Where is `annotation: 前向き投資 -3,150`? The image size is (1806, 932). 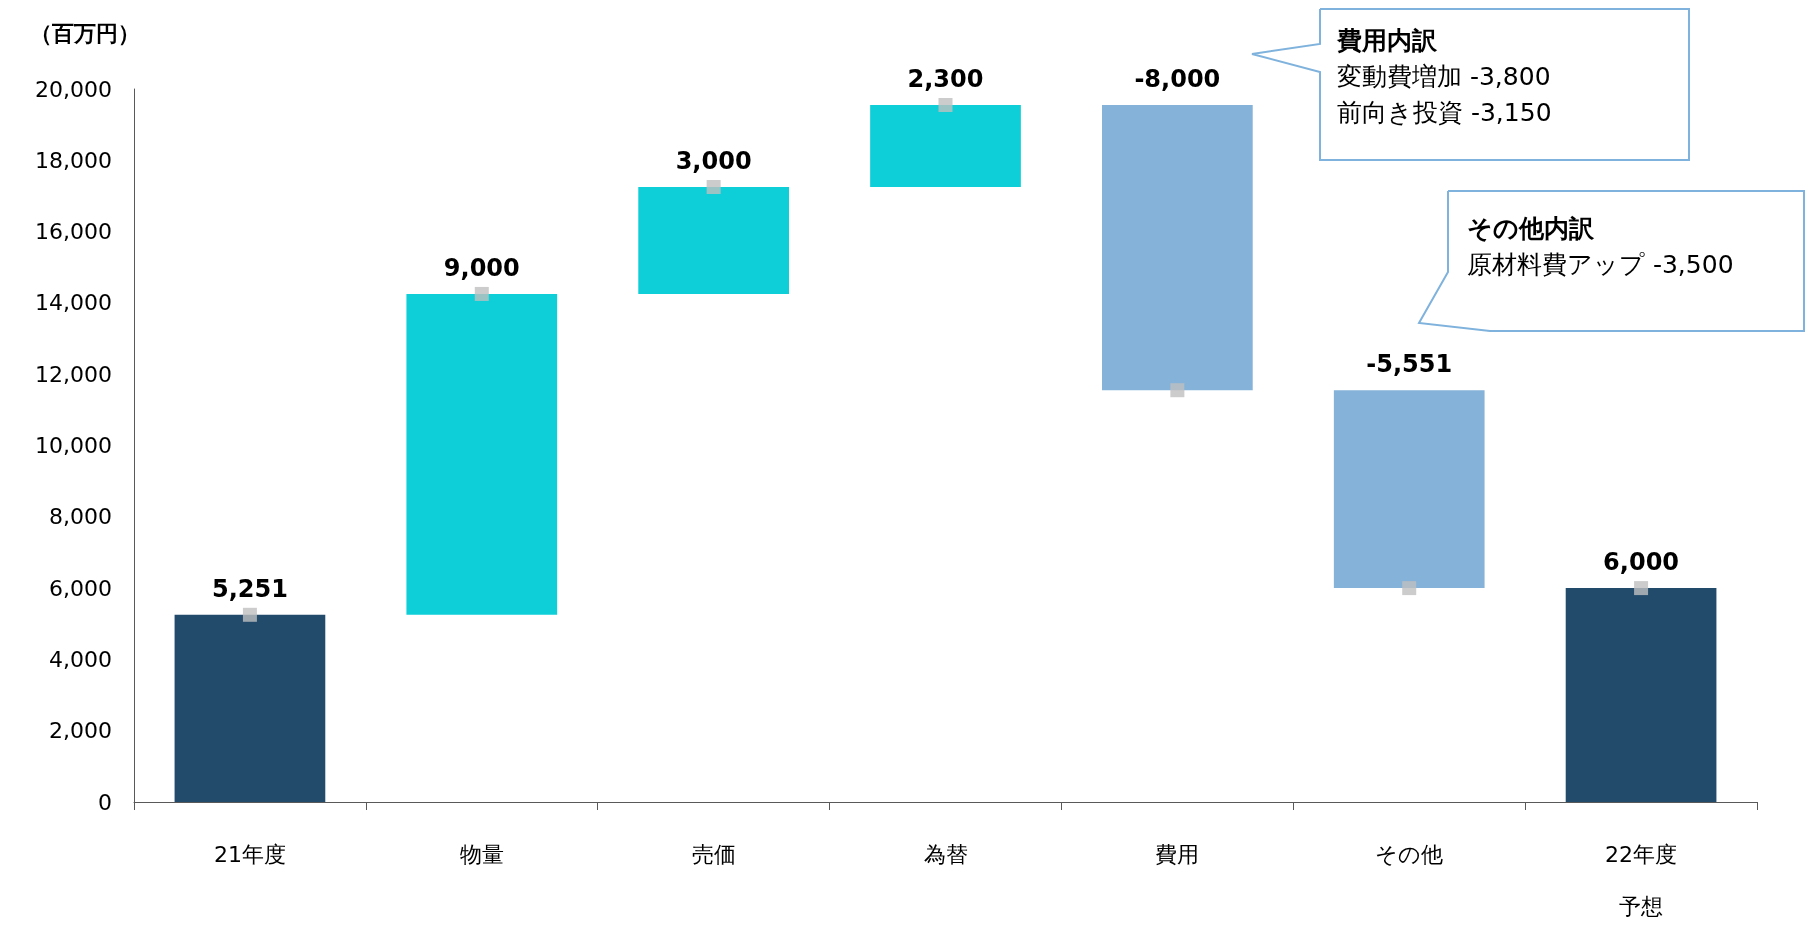
annotation: 前向き投資 -3,150 is located at coordinates (1444, 112).